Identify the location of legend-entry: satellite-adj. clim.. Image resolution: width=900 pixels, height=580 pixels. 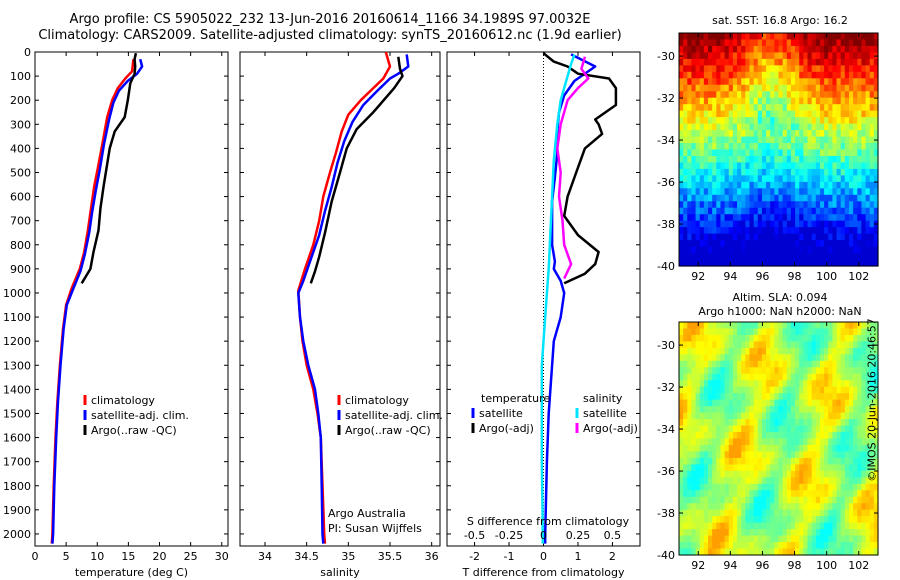
(394, 415).